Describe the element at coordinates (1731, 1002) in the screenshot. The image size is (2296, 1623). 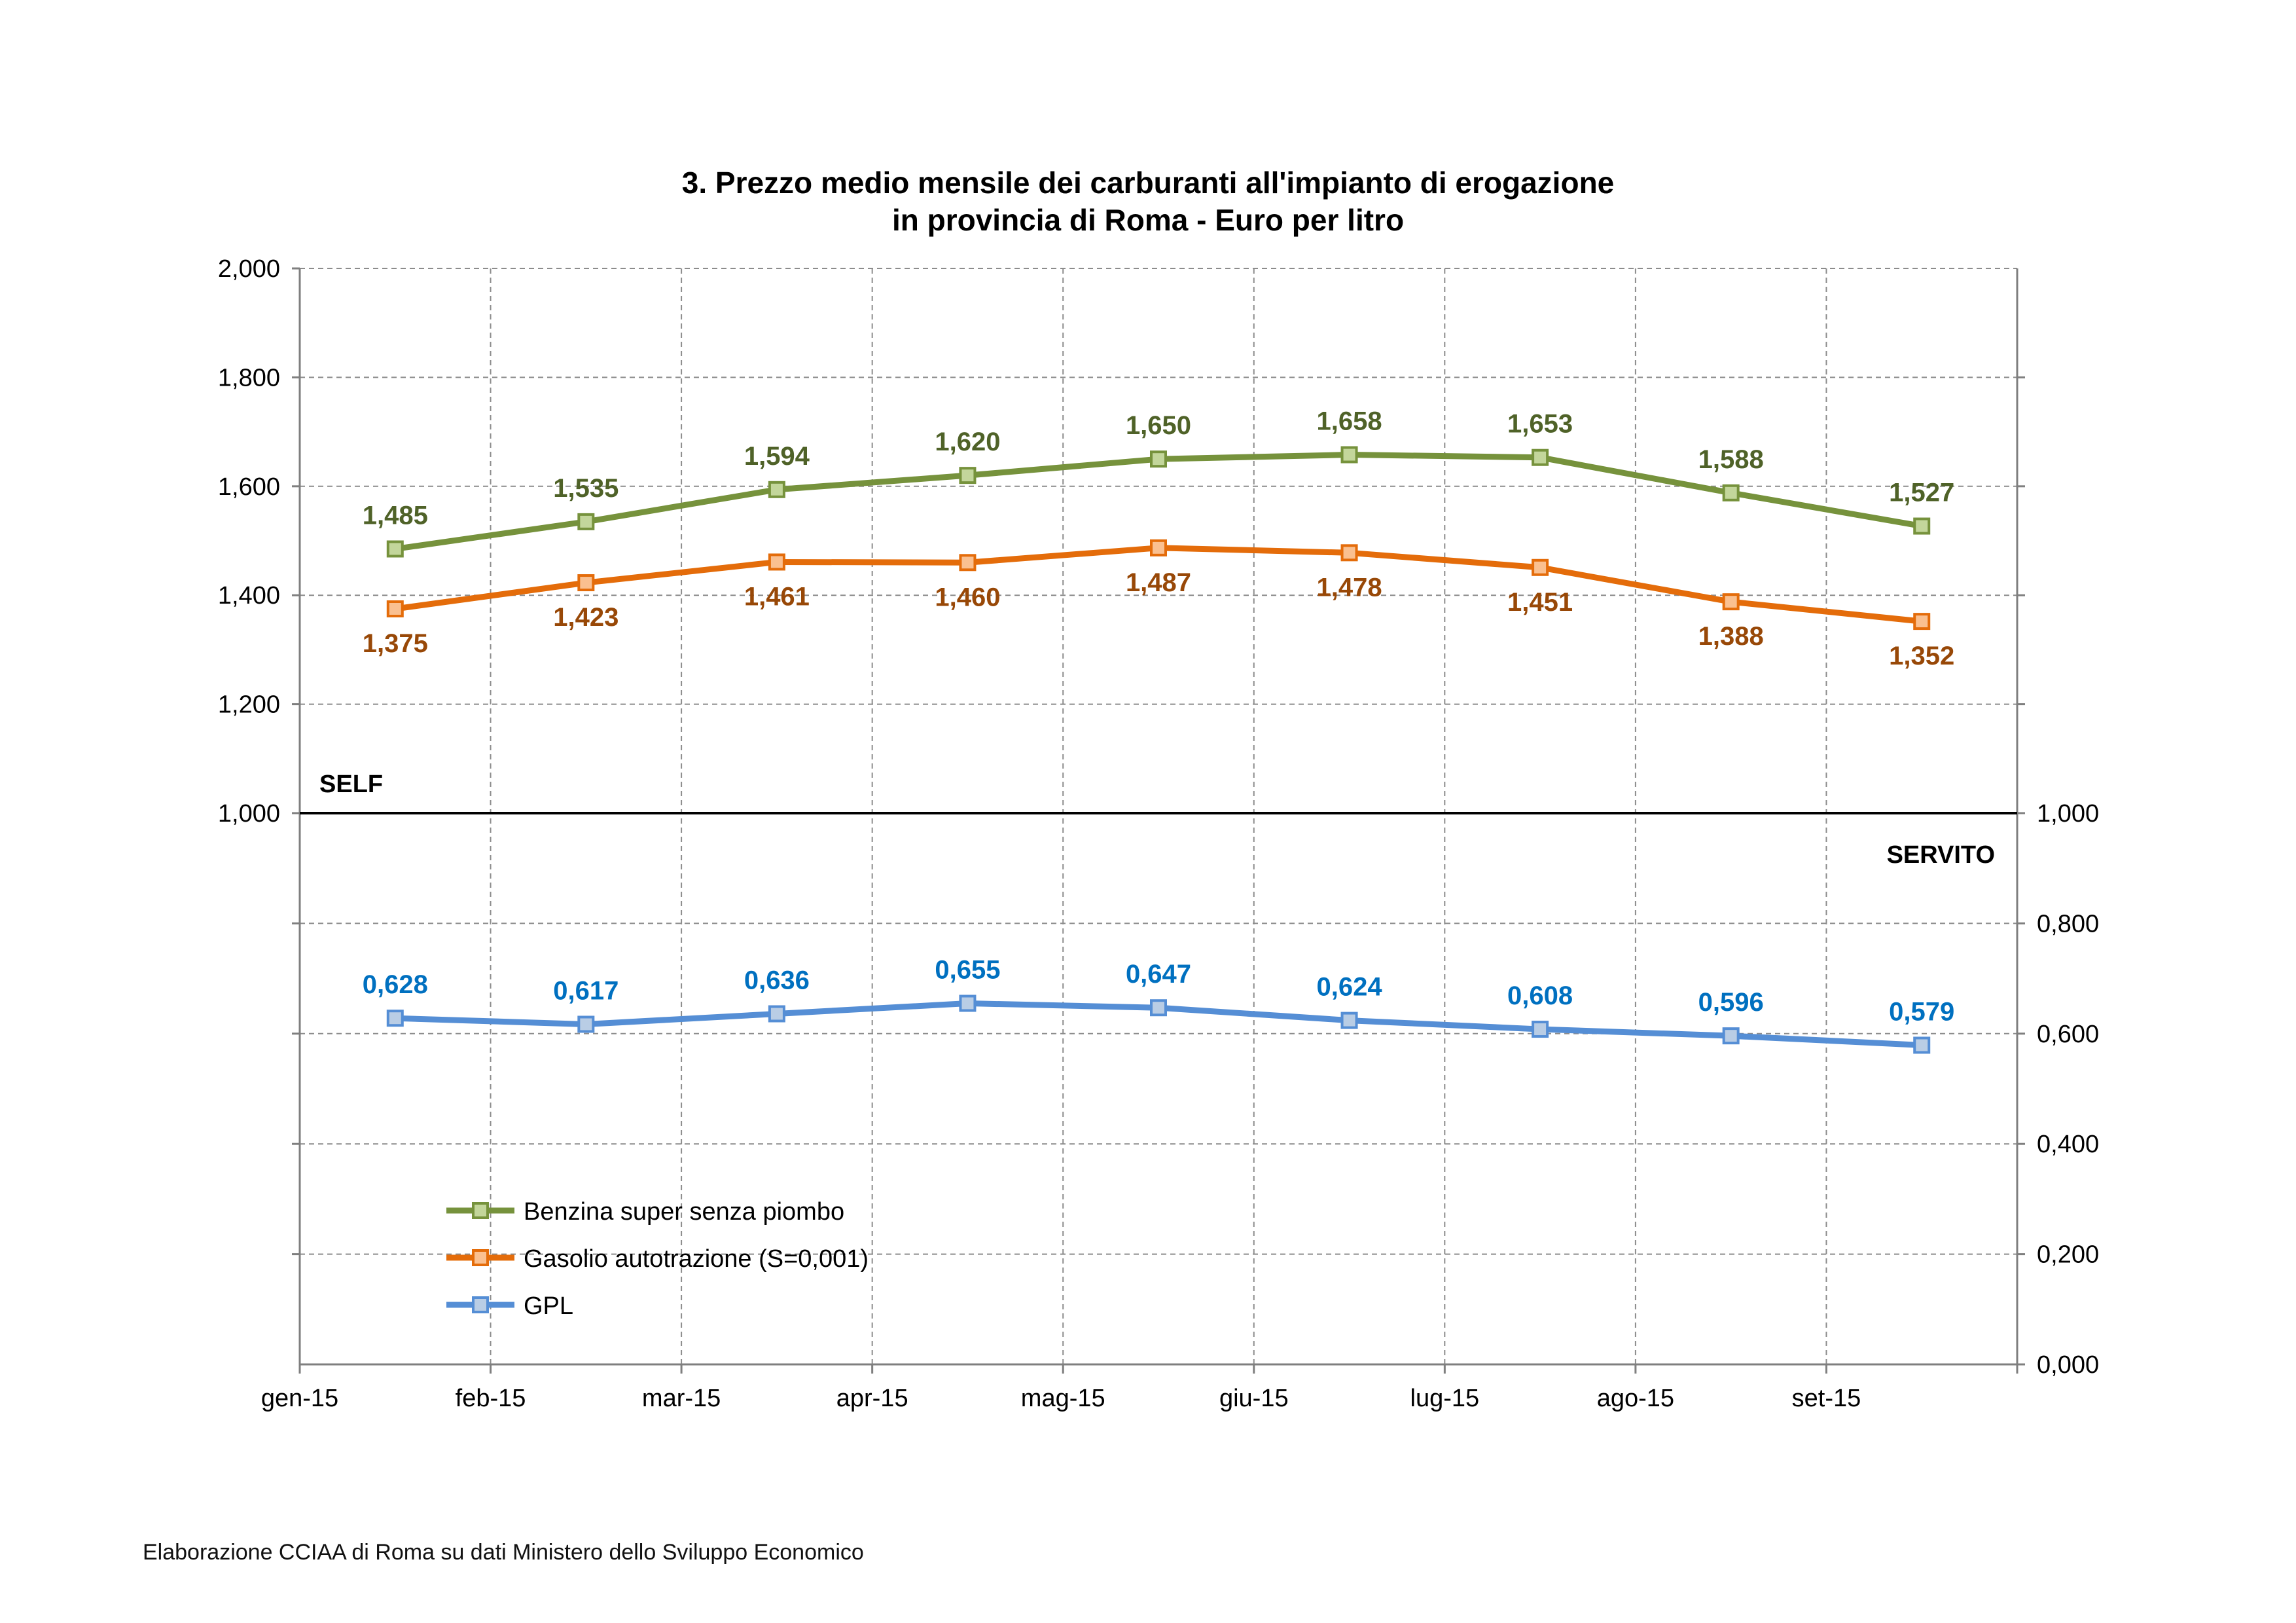
I see `series-3-data-label: 0,596` at that location.